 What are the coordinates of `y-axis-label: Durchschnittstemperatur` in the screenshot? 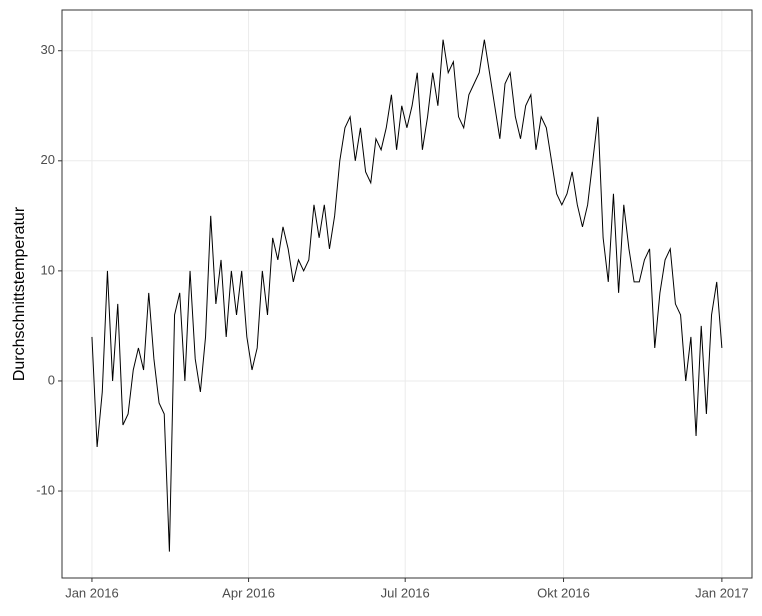 It's located at (19, 293).